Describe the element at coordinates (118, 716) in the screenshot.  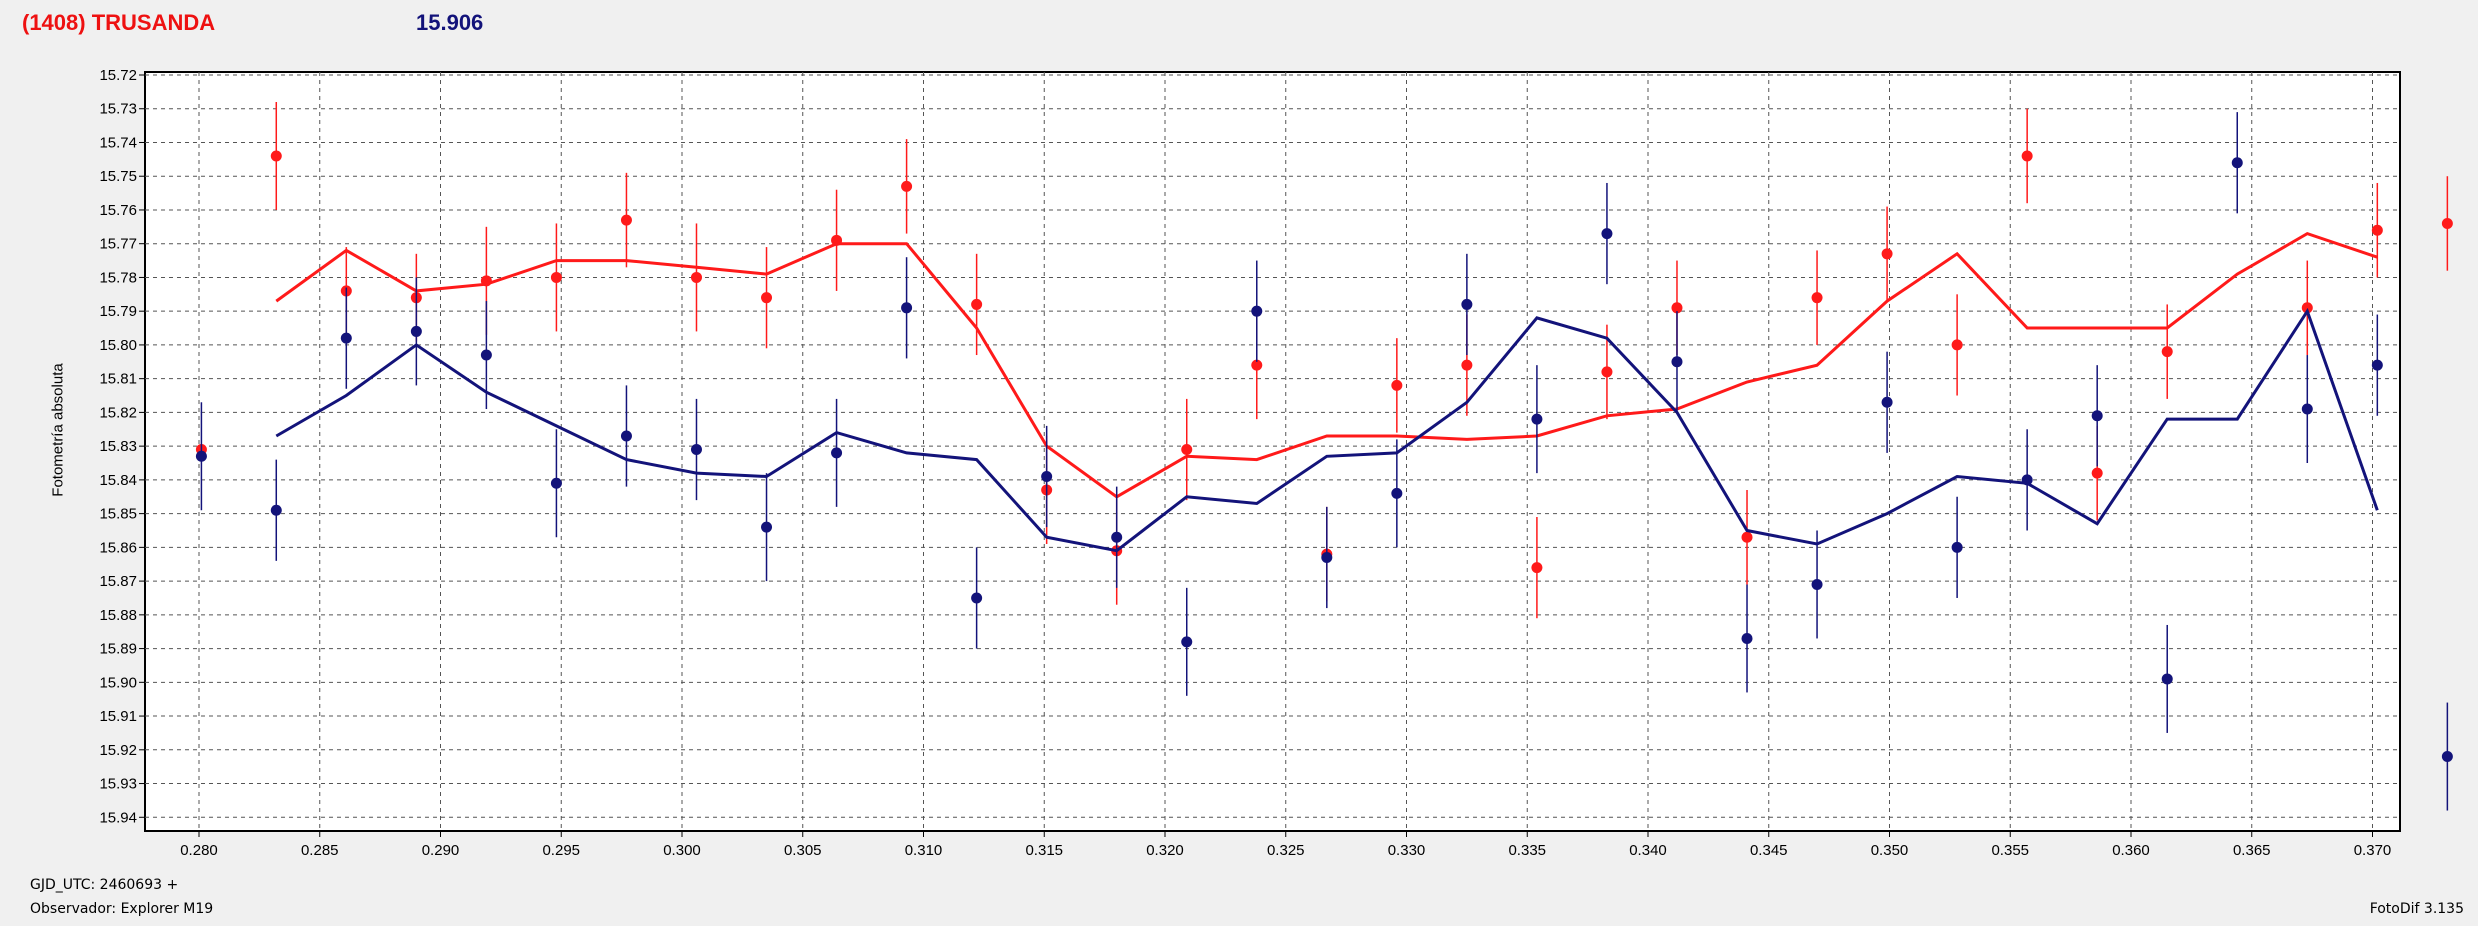
I see `y-tick-label: 15.91` at that location.